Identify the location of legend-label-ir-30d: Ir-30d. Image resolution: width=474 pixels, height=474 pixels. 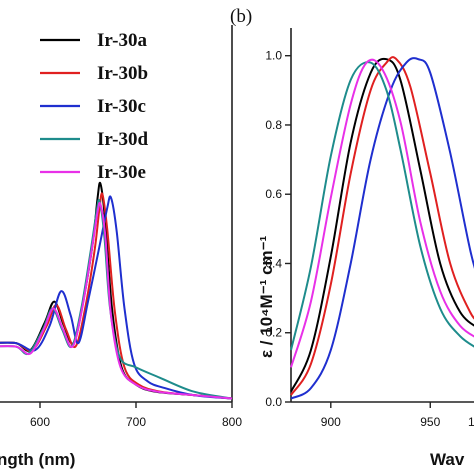
(122, 139).